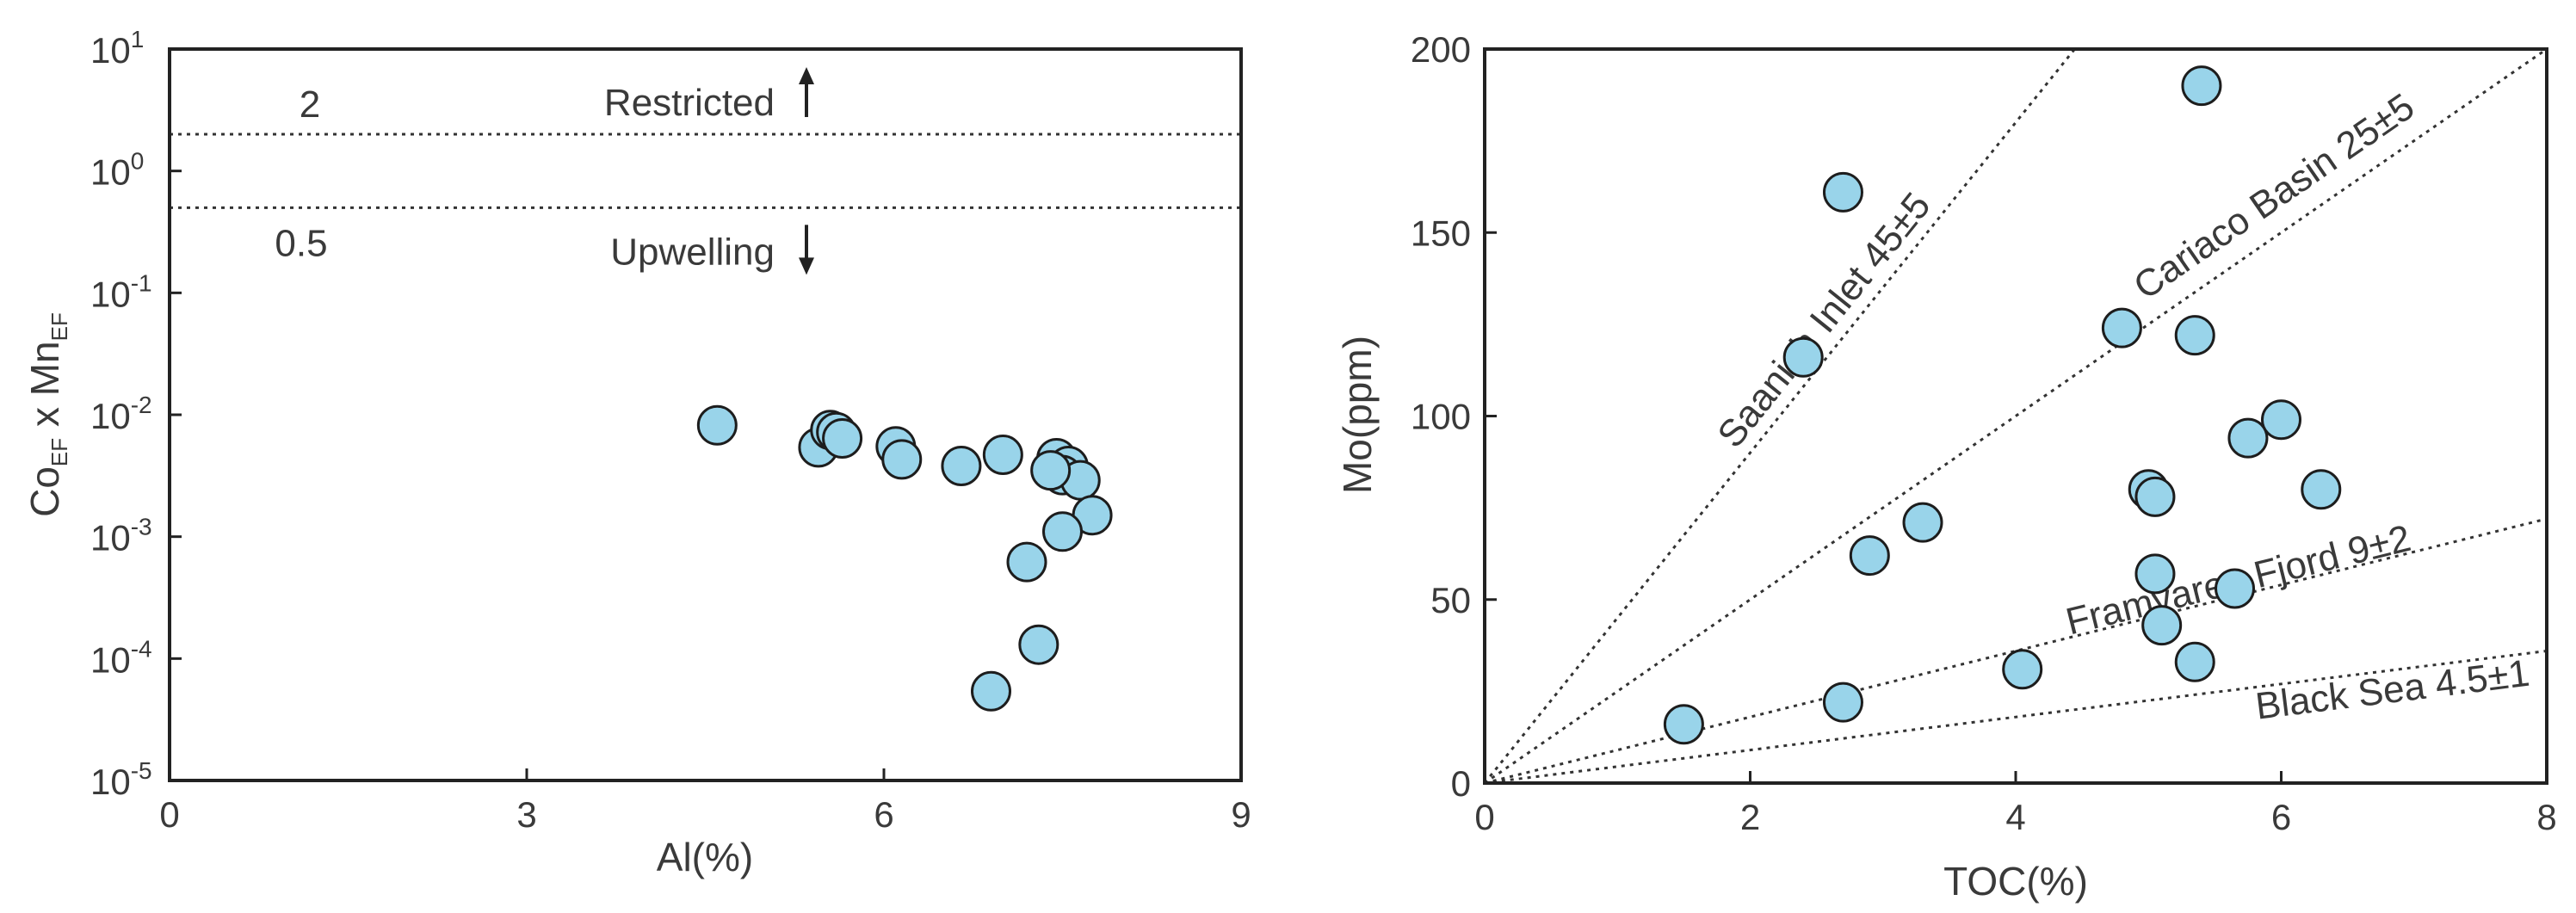 Image resolution: width=2576 pixels, height=913 pixels. I want to click on right-y-tick-label: 50, so click(1450, 600).